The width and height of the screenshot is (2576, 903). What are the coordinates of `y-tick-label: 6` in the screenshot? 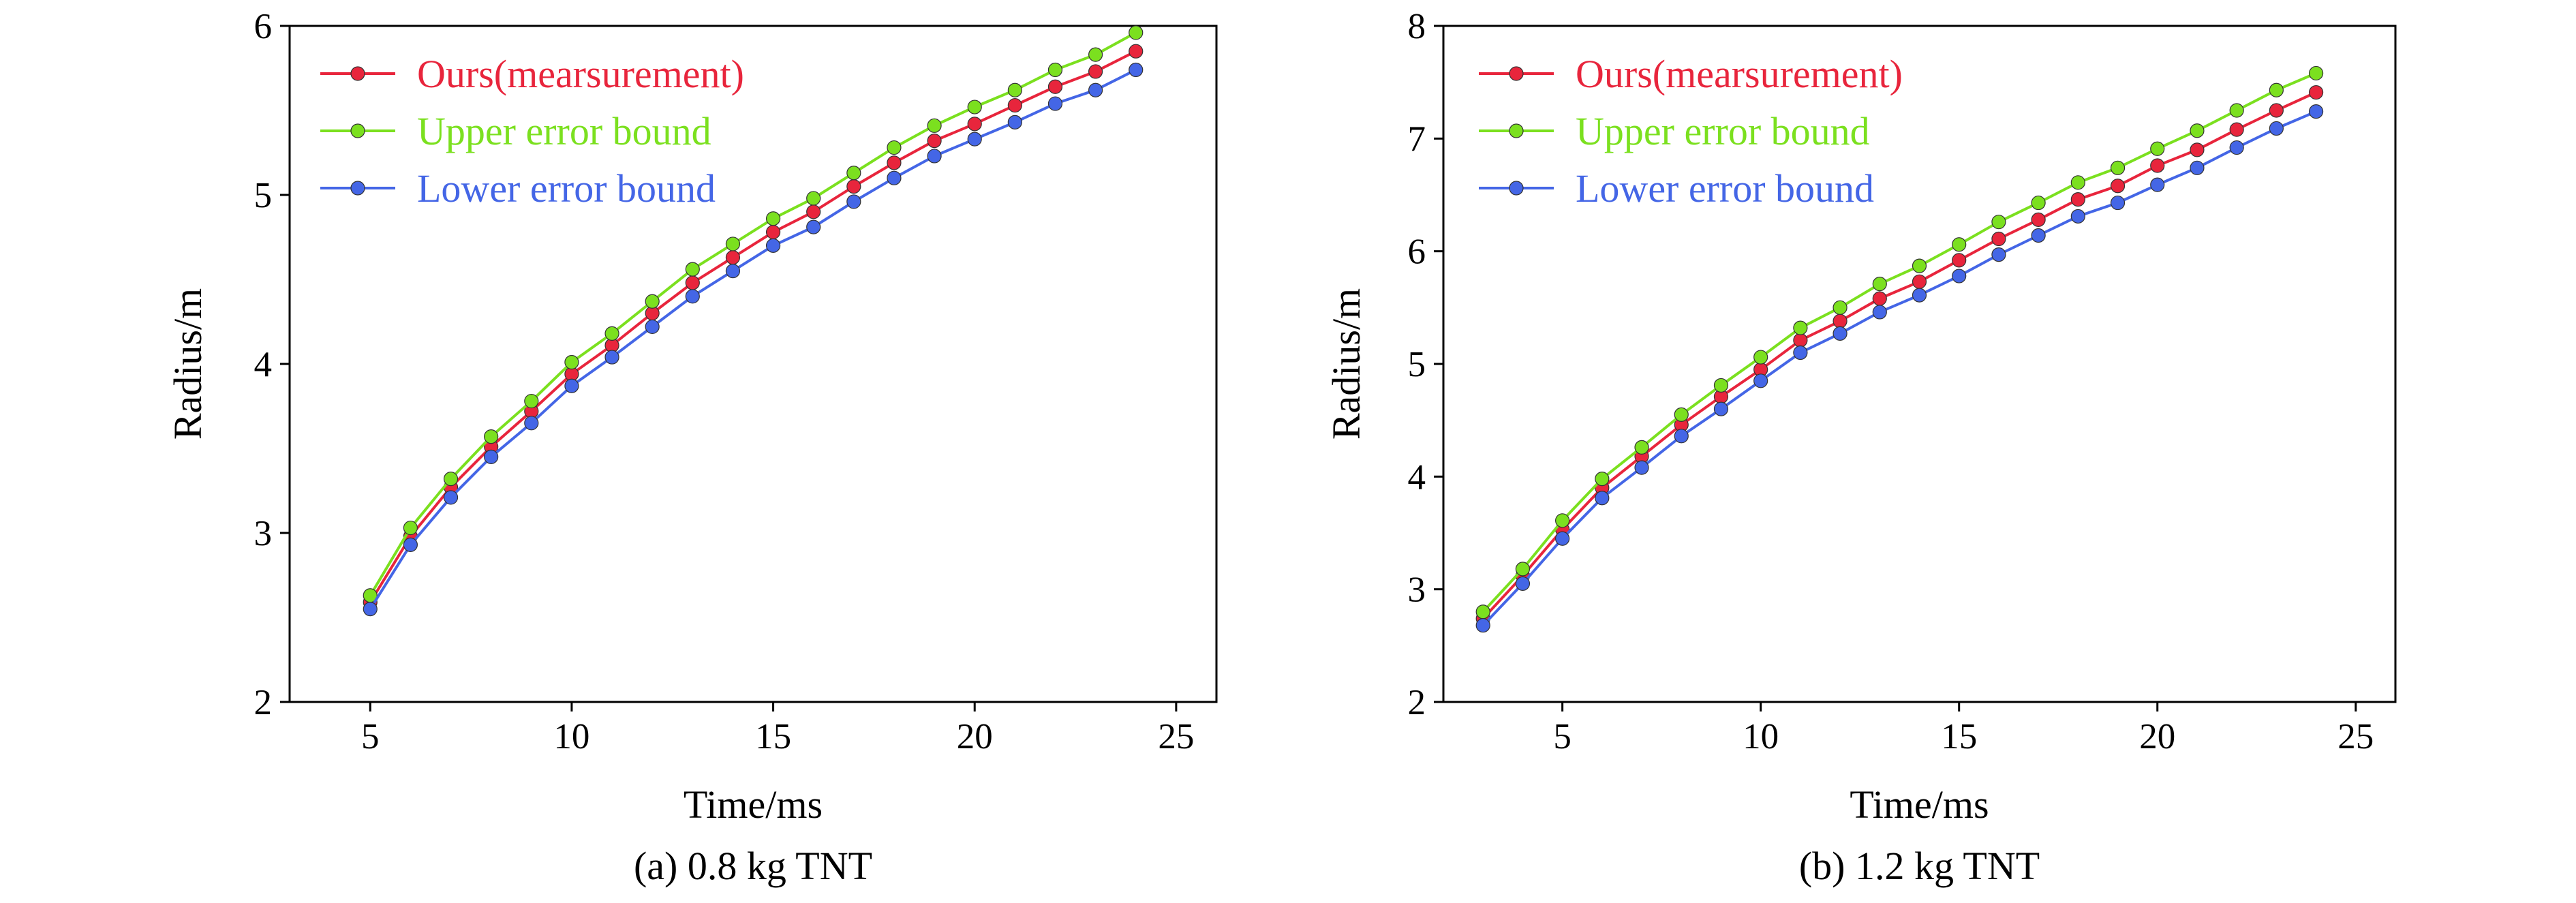 It's located at (263, 27).